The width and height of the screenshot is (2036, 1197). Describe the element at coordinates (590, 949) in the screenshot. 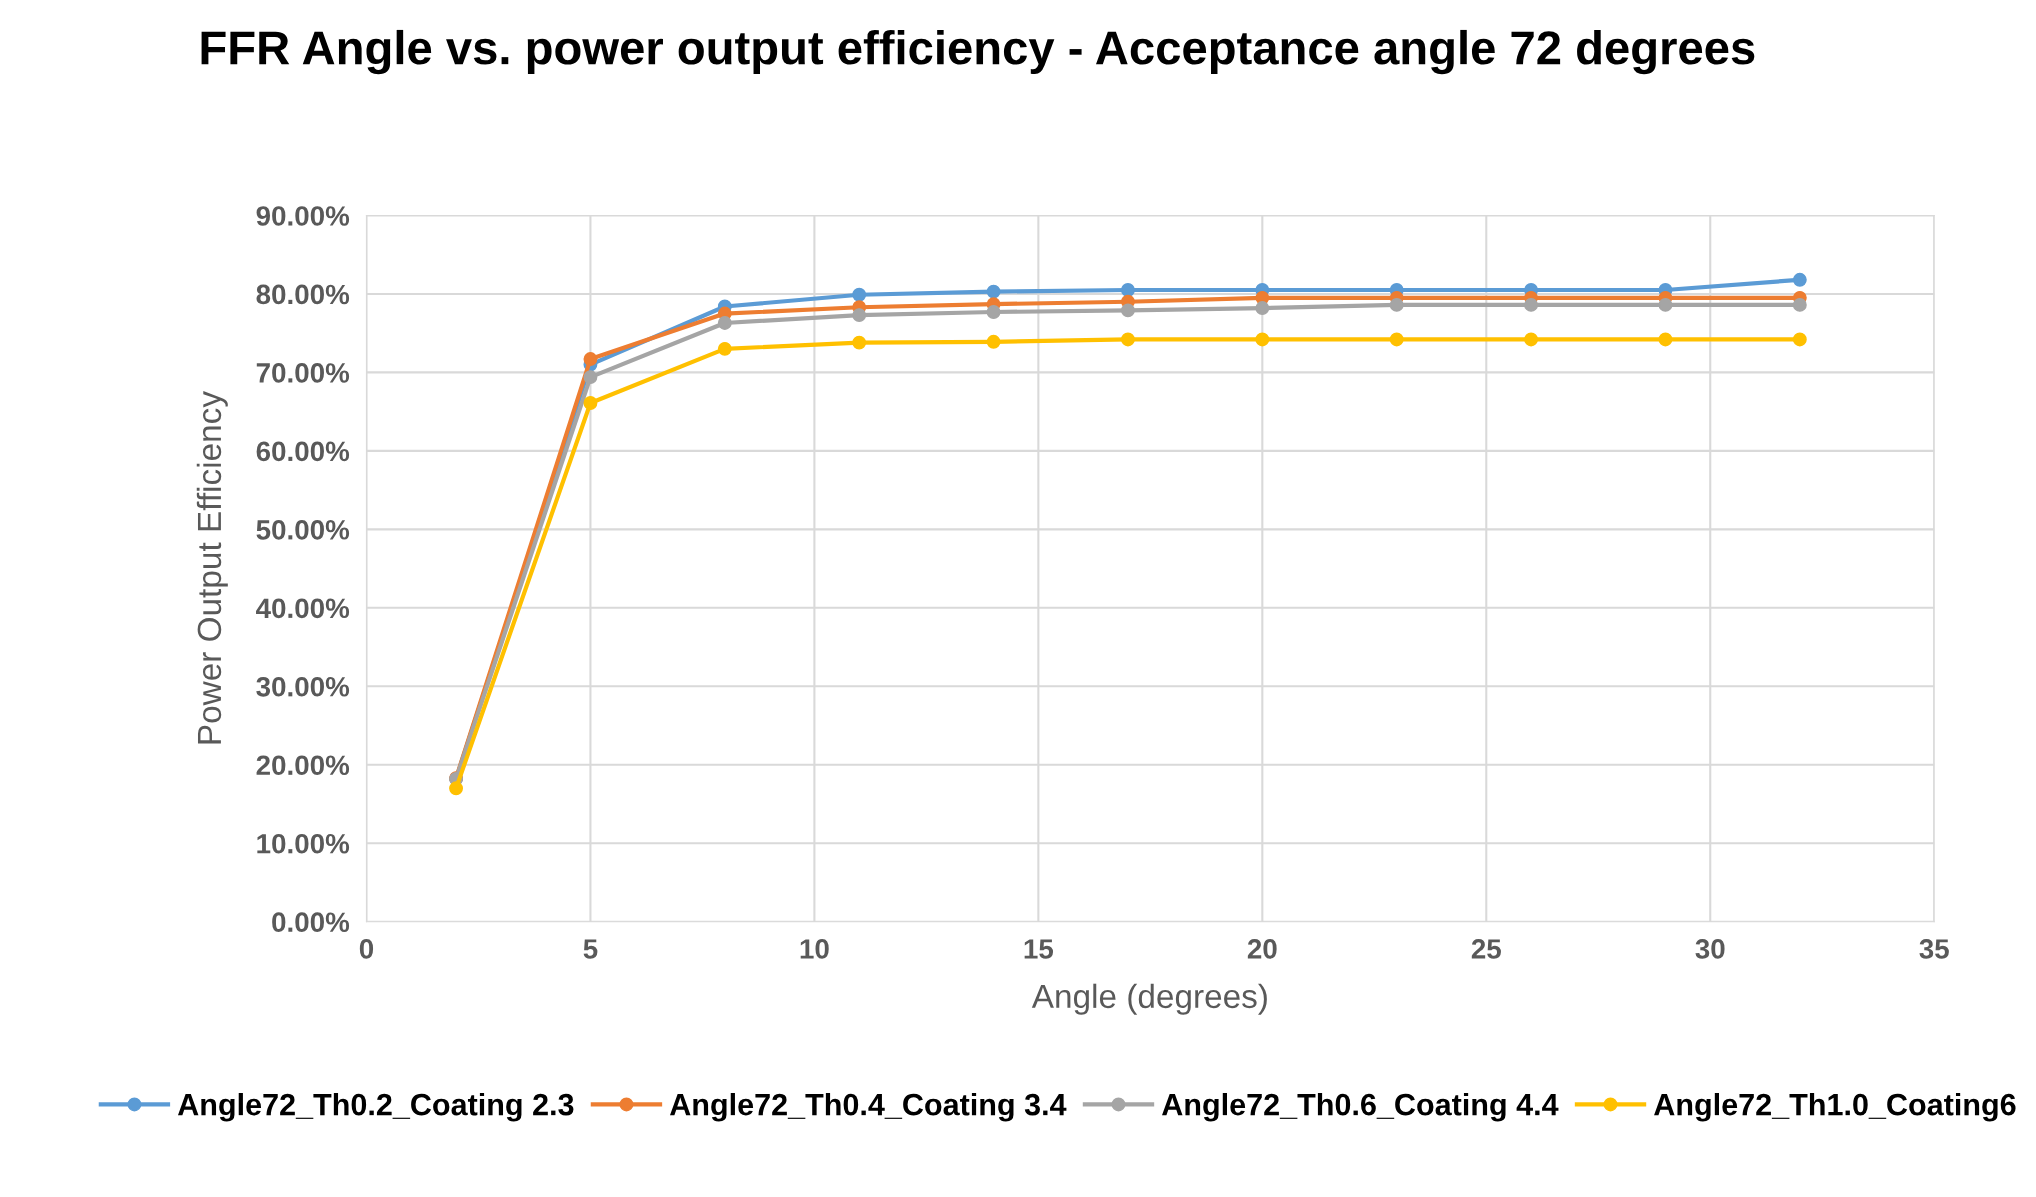

I see `x-tick-label: 5` at that location.